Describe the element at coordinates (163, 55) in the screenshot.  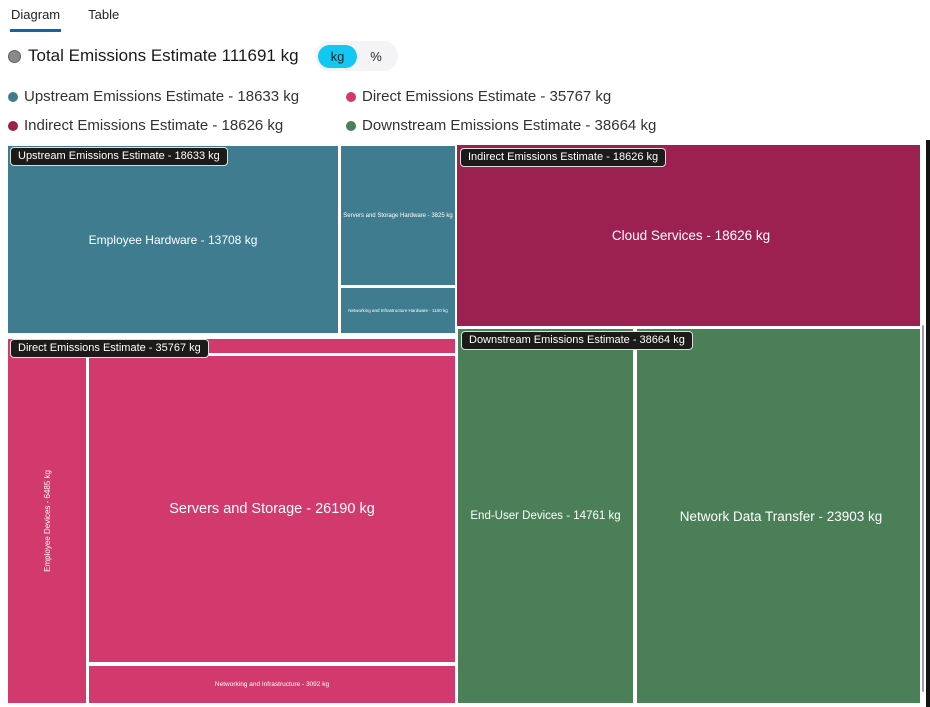
I see `total-emissions-label: Total Emissions Estimate 111691 kg` at that location.